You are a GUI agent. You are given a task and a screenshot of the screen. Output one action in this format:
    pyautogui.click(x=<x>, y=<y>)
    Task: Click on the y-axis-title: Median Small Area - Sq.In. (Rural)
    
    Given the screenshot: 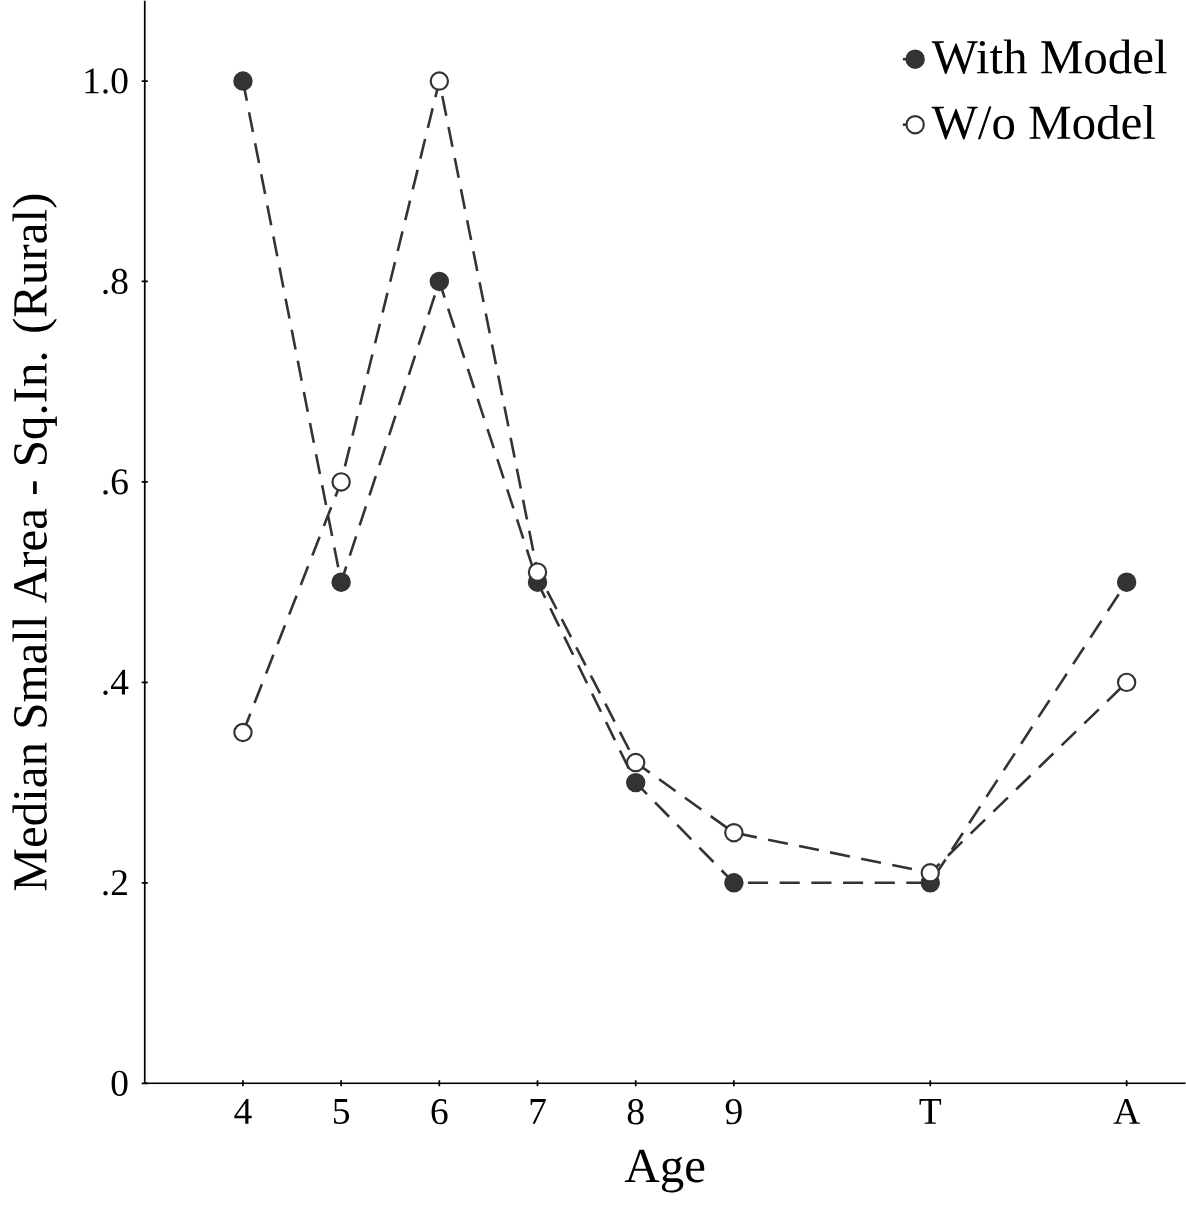 What is the action you would take?
    pyautogui.click(x=34, y=542)
    